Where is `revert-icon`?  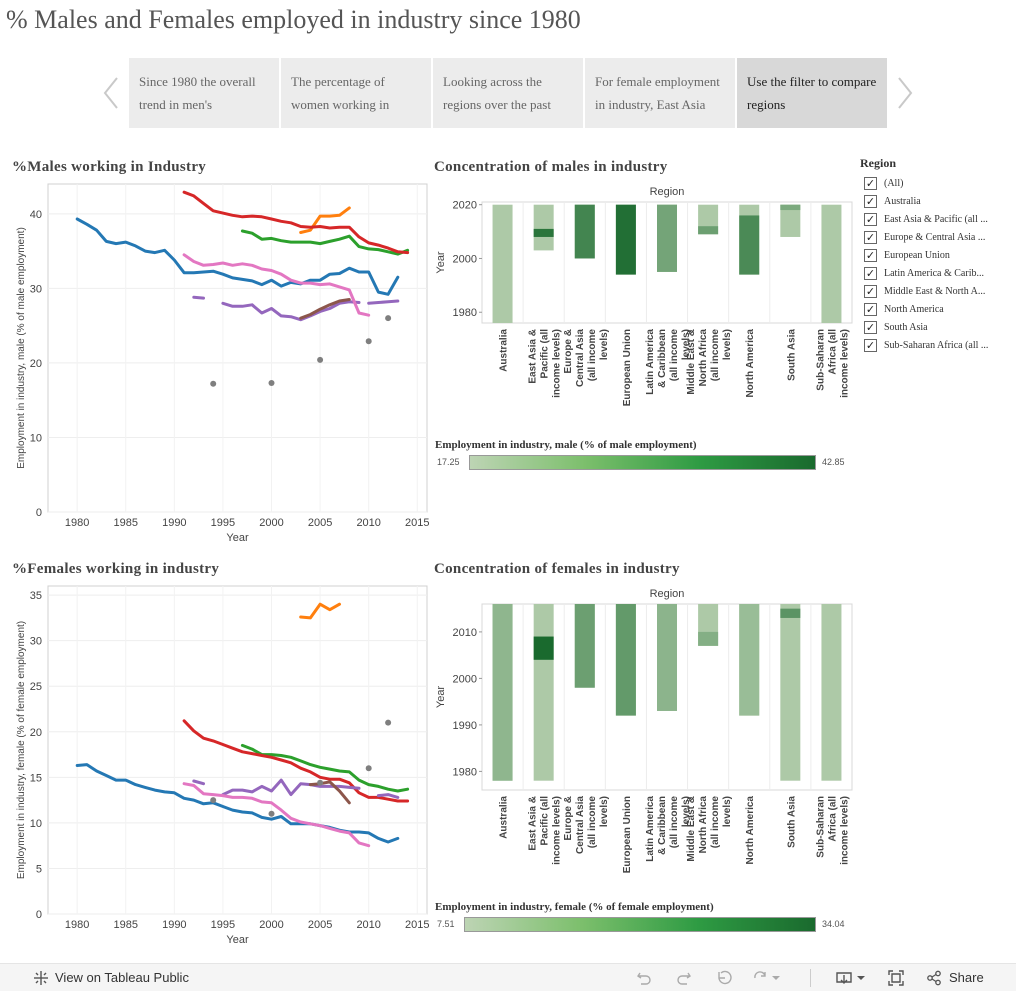
revert-icon is located at coordinates (724, 978).